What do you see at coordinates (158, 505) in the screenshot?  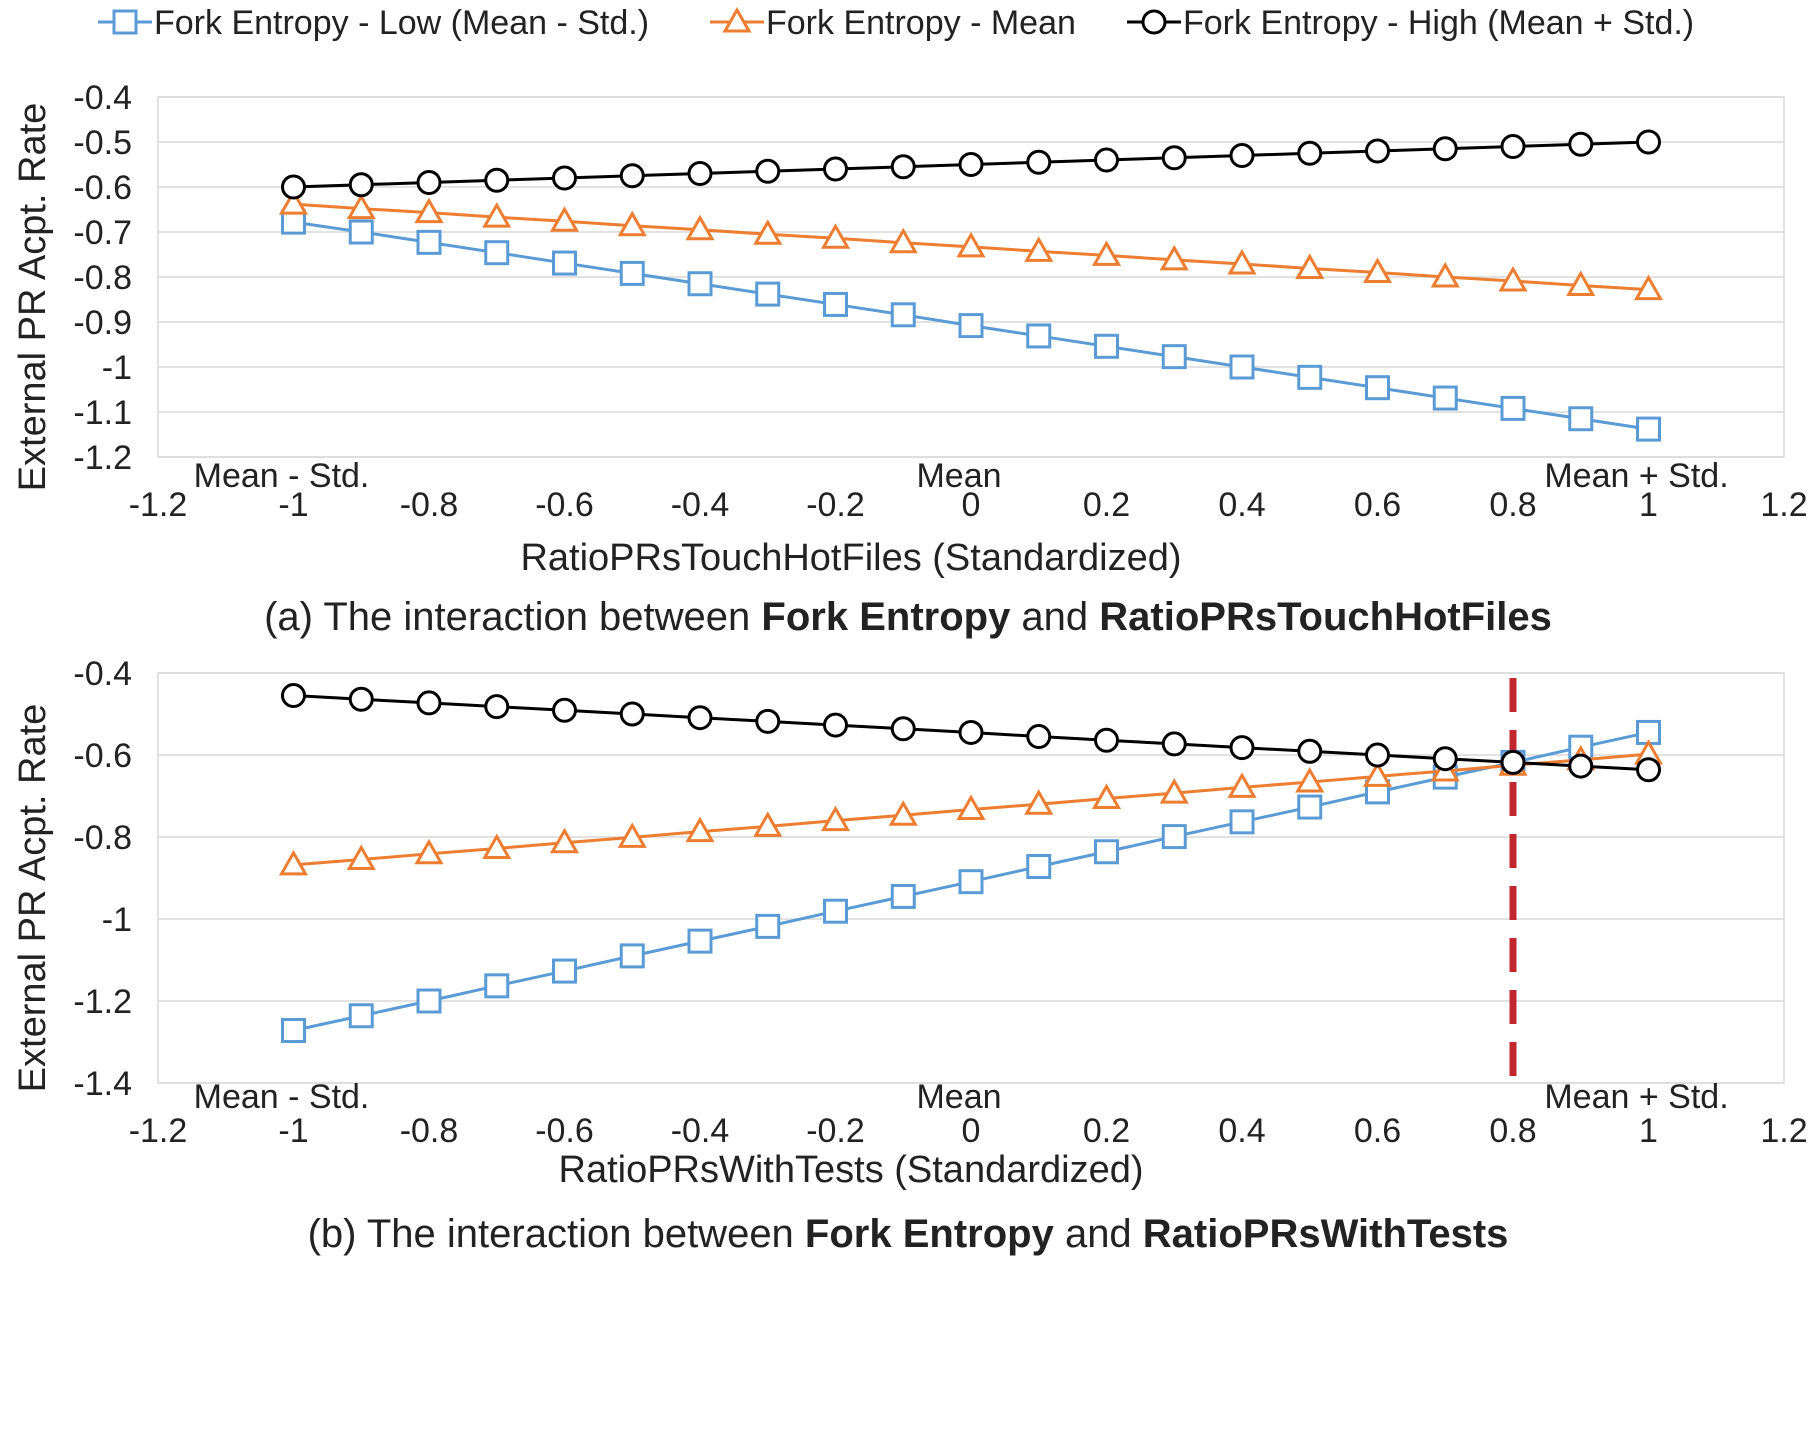 I see `x-tick-label: -1.2` at bounding box center [158, 505].